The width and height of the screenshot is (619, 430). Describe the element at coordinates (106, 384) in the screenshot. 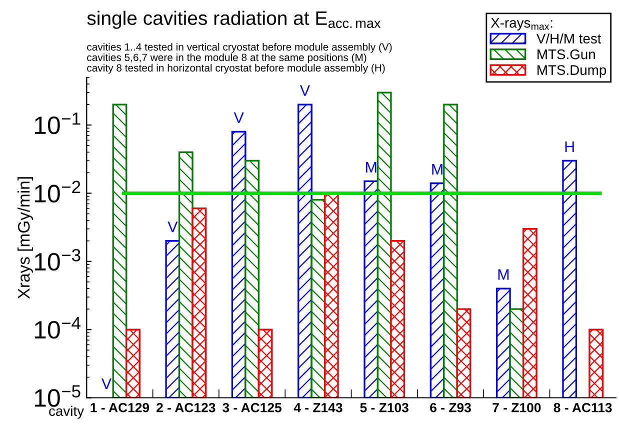

I see `text: V` at that location.